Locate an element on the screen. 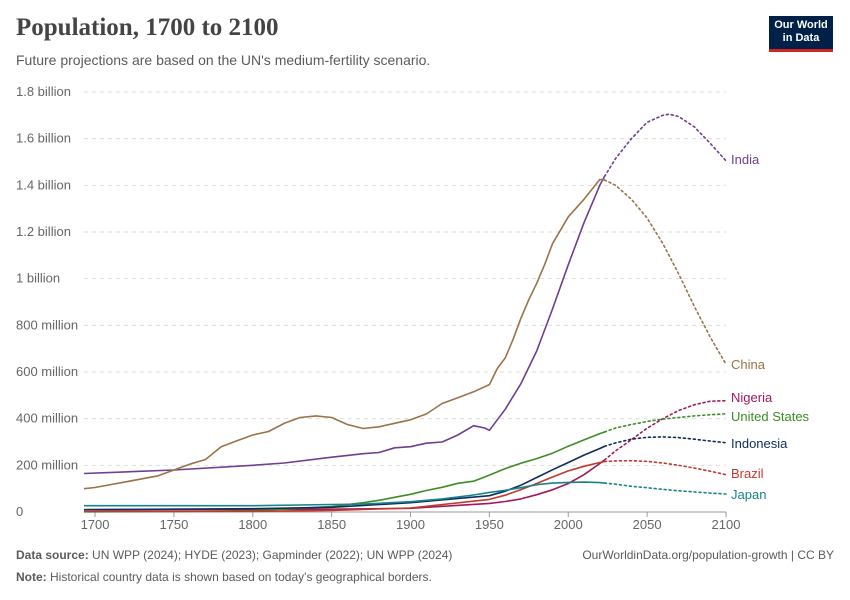 This screenshot has height=600, width=850. logo-line-2: in Data is located at coordinates (801, 38).